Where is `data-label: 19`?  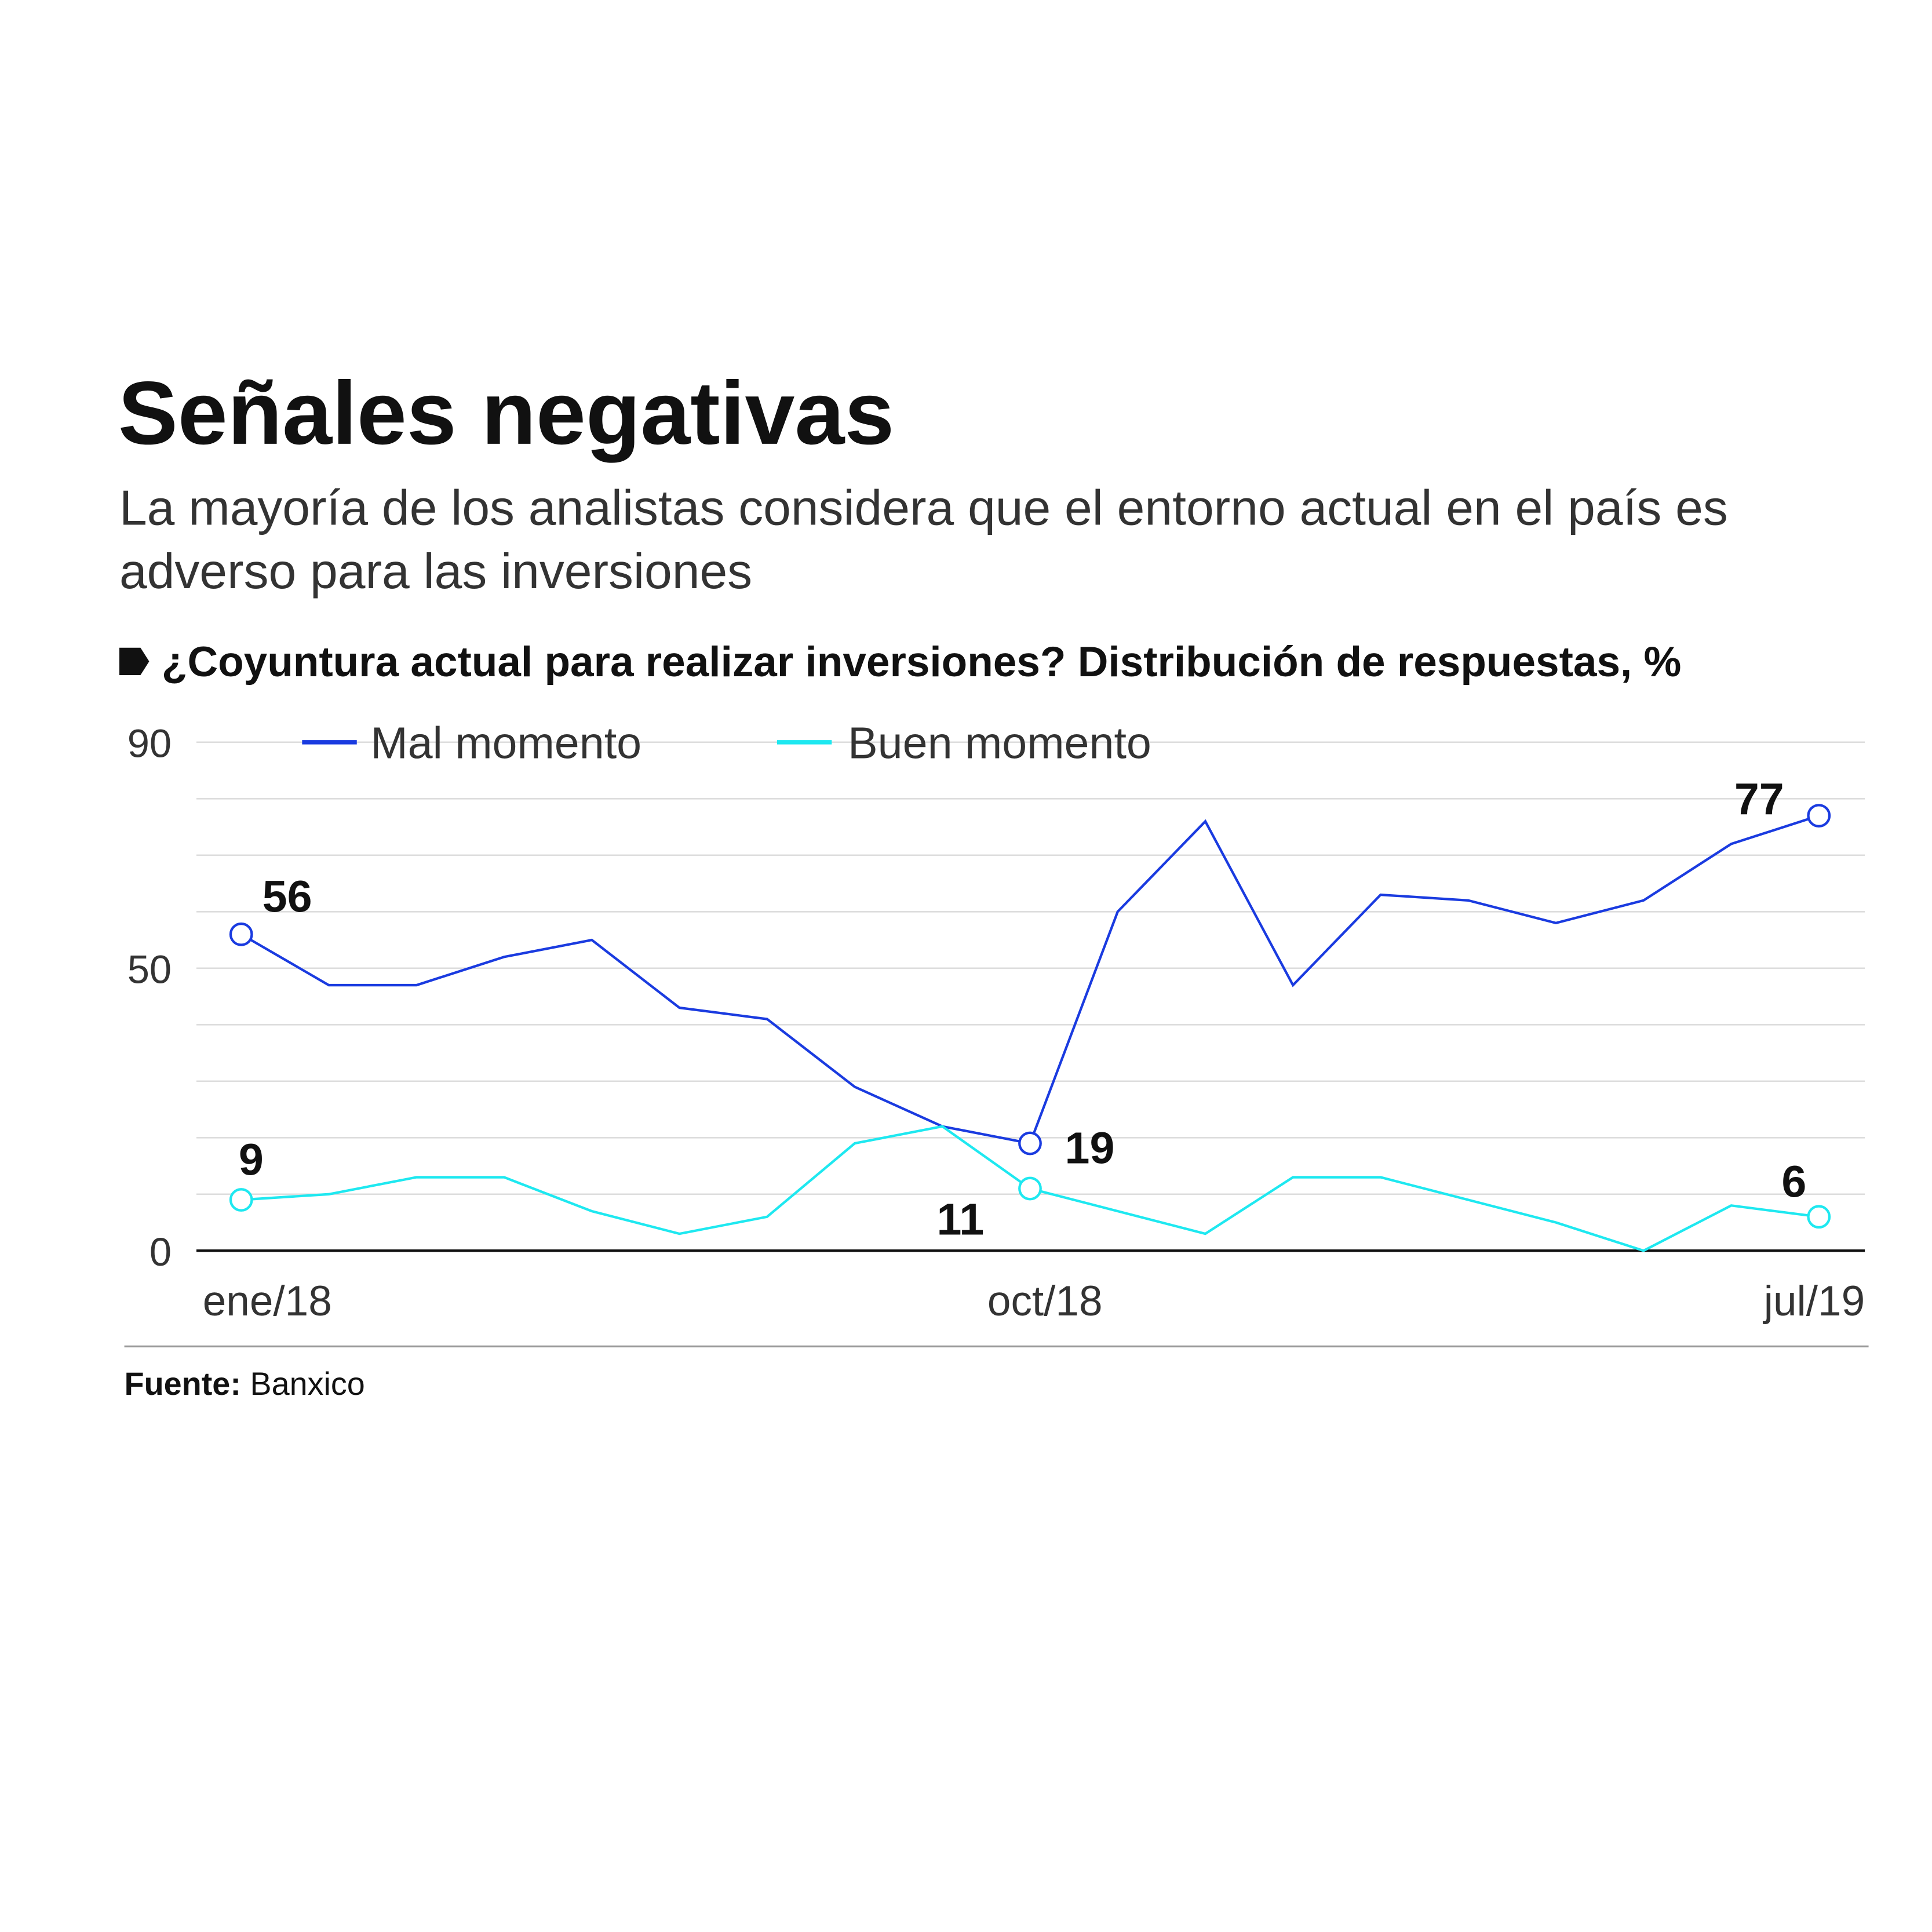 data-label: 19 is located at coordinates (1090, 1148).